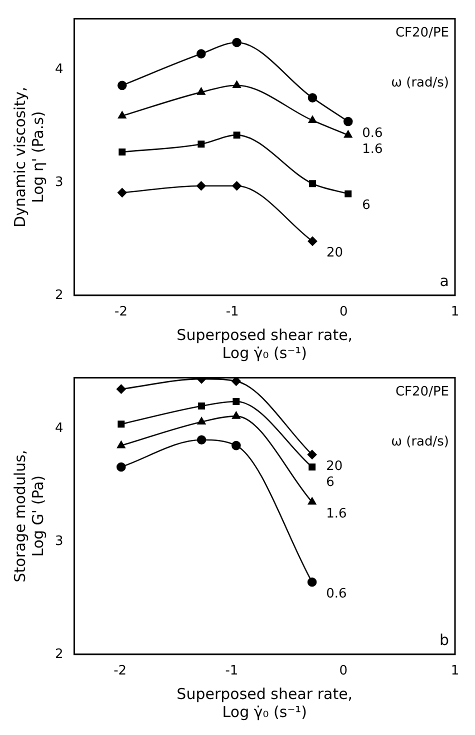  I want to click on text: Log G' (Pa), so click(37, 516).